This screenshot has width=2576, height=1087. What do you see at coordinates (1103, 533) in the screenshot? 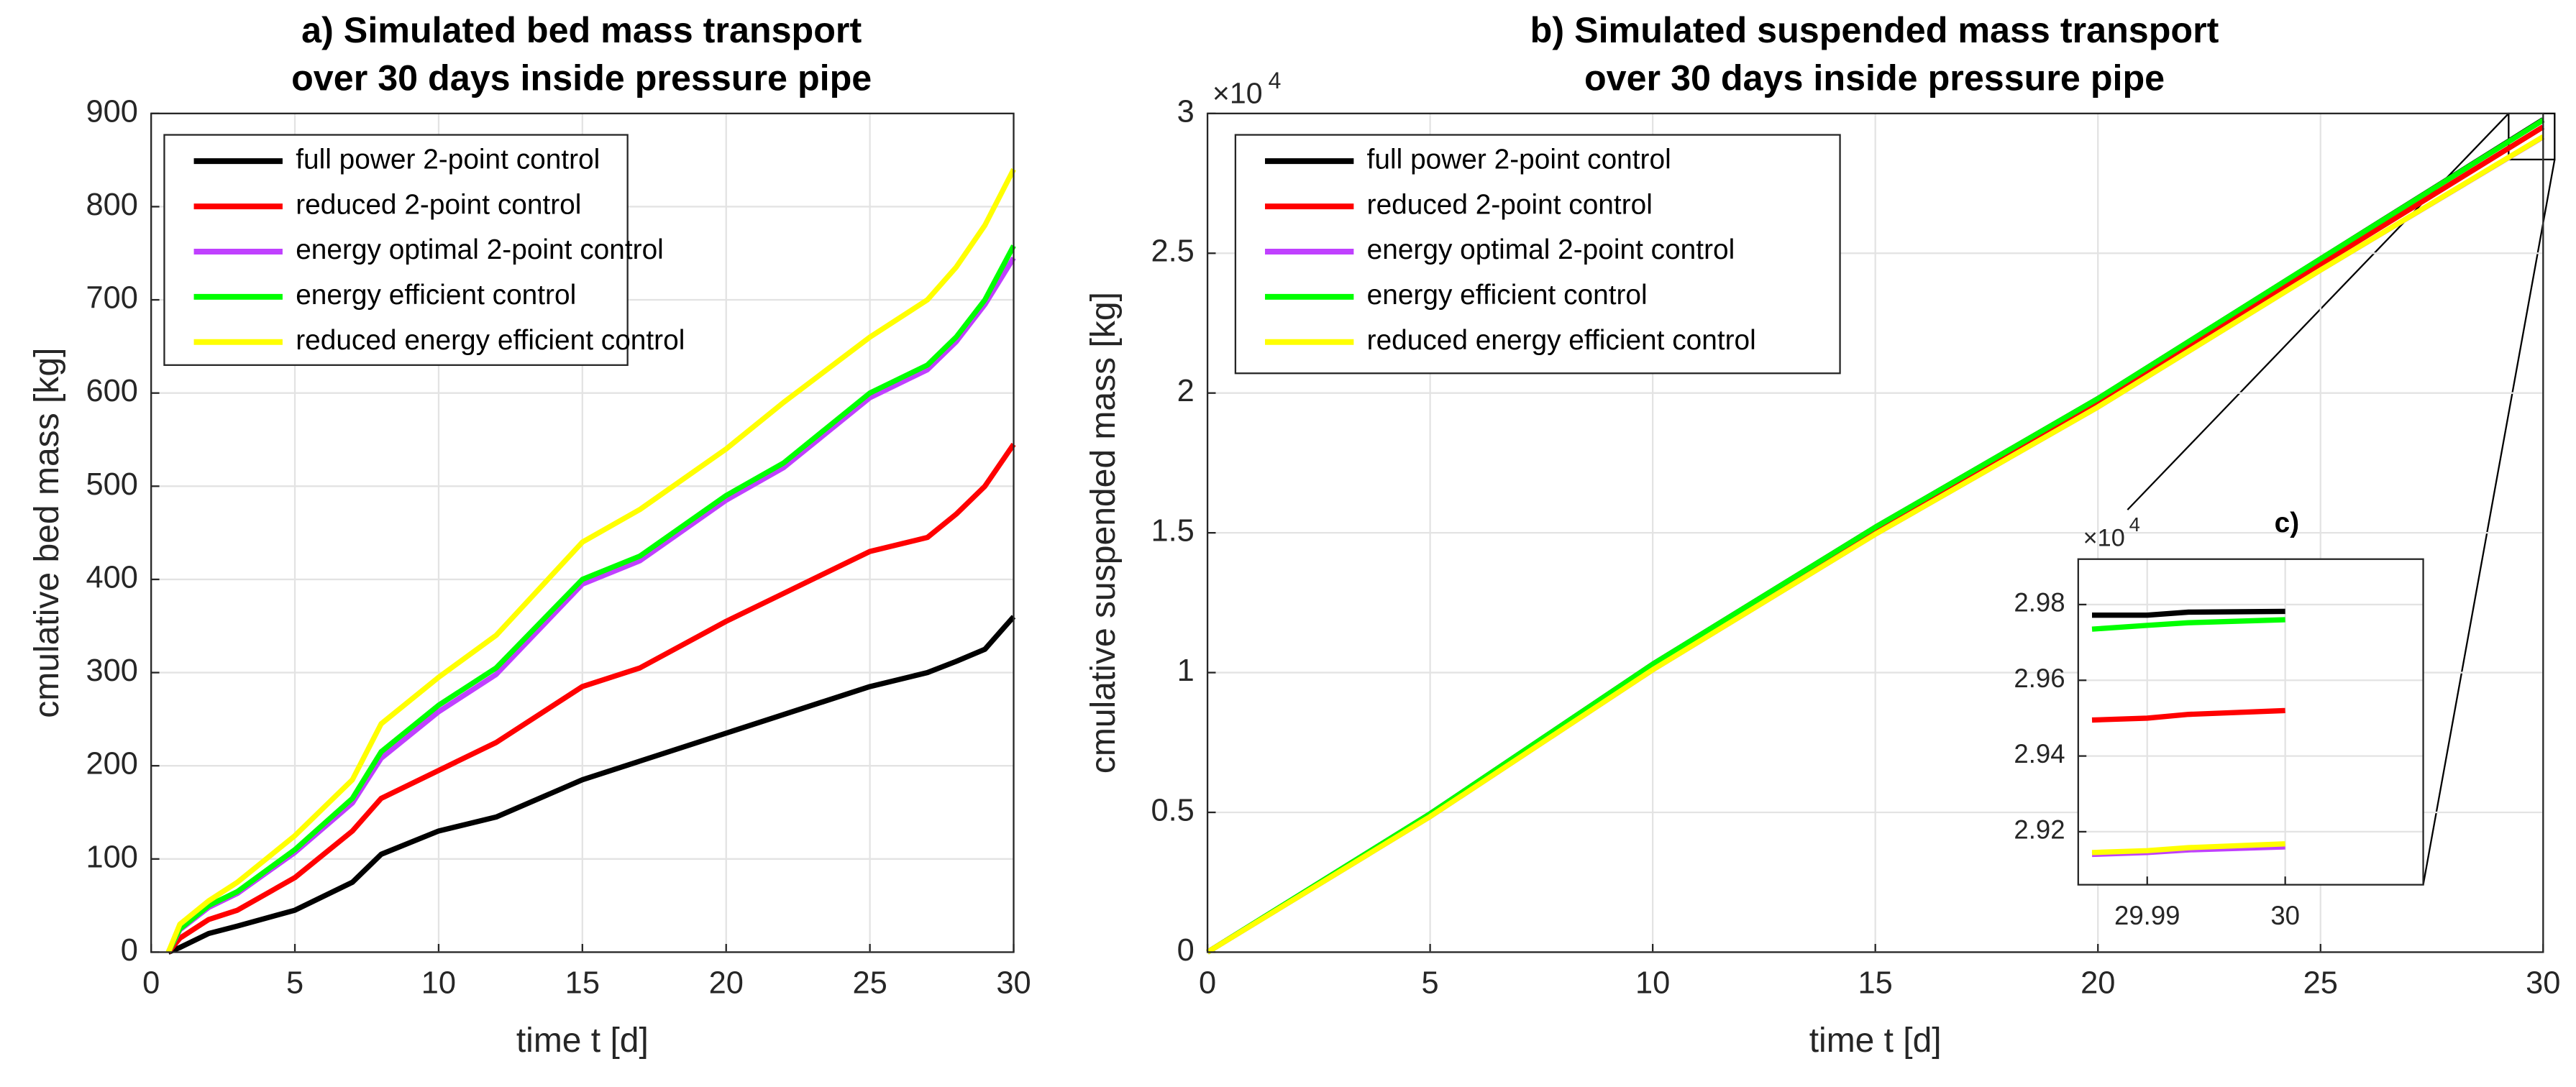
I see `y-axis-label: cmulative suspended mass [kg]` at bounding box center [1103, 533].